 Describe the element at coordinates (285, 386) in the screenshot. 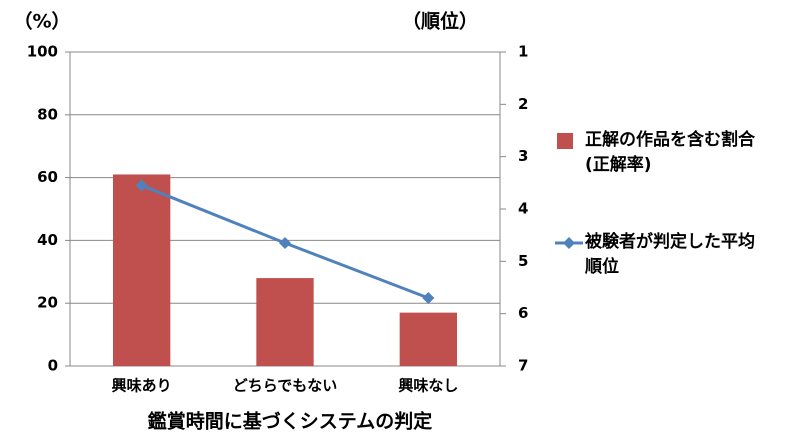

I see `x-tick-label: どちらでもない` at that location.